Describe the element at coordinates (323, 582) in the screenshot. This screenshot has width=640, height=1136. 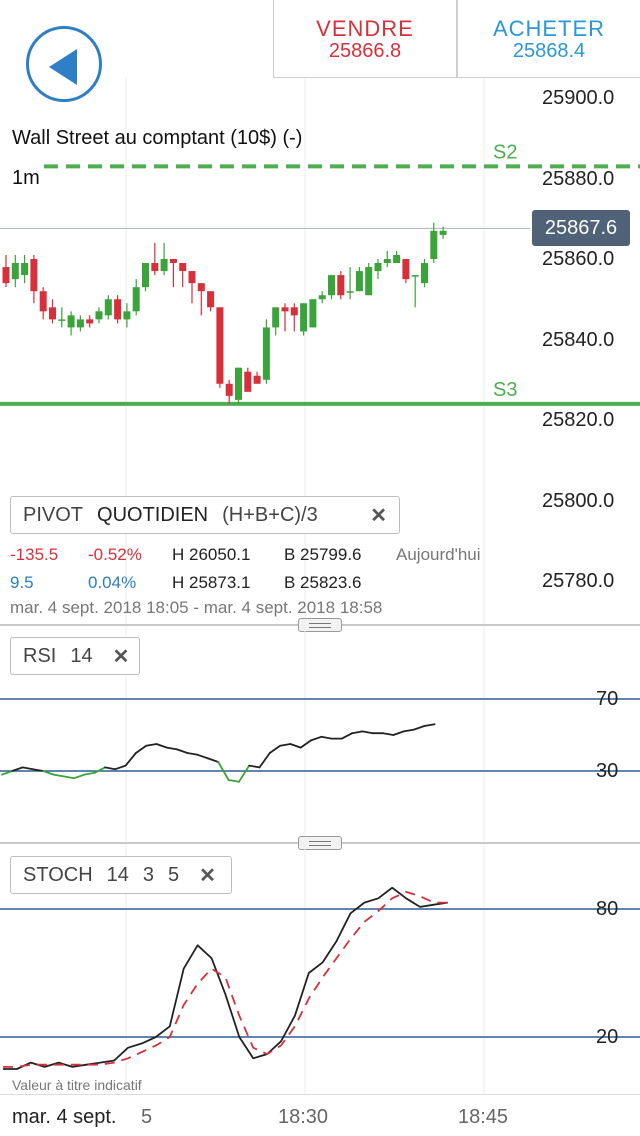
I see `pivot-low-2: B 25823.6` at that location.